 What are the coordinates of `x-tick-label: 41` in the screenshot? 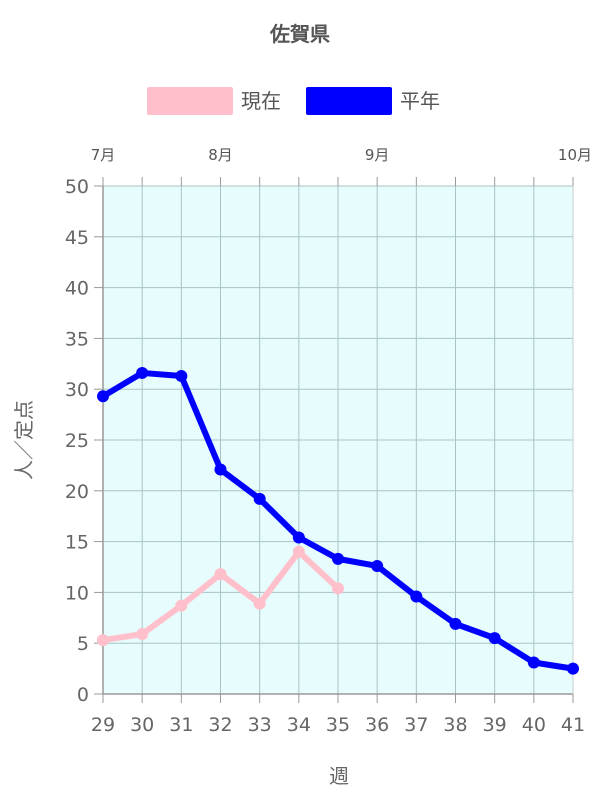 It's located at (573, 725).